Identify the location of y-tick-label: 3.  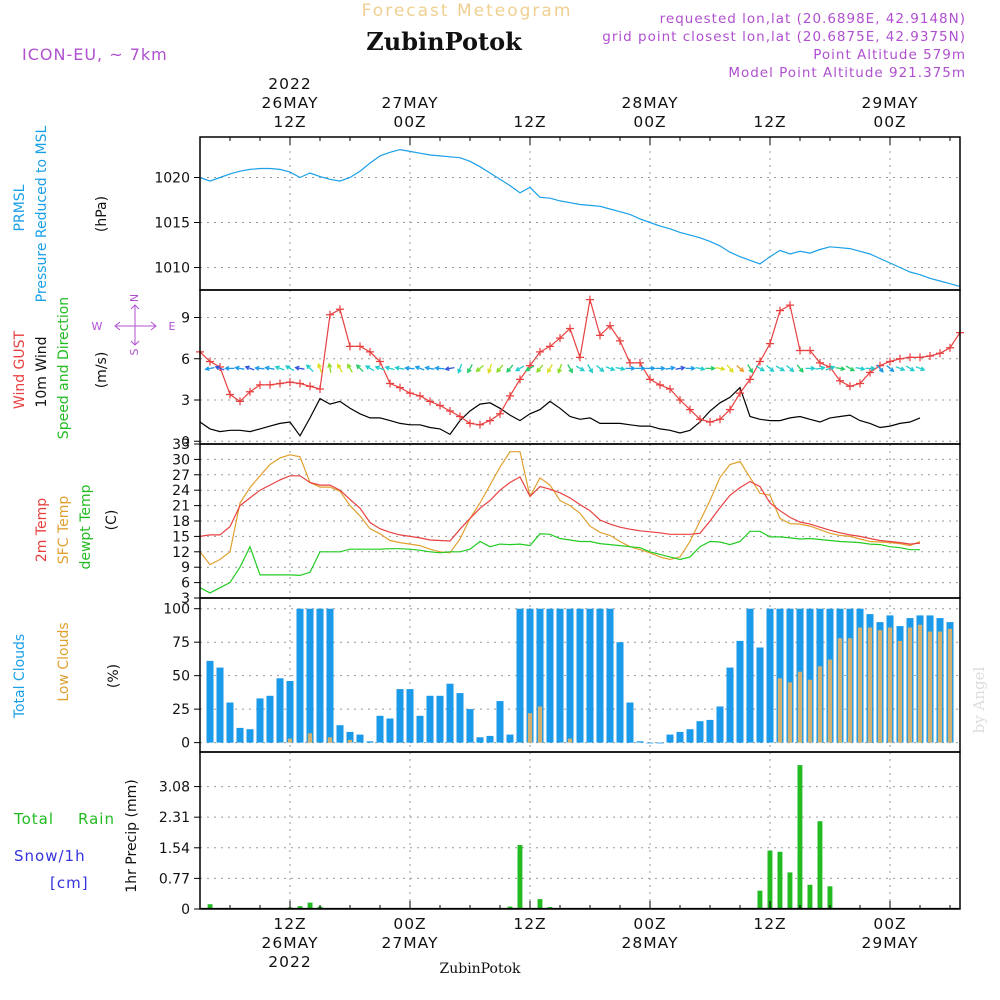
(185, 401).